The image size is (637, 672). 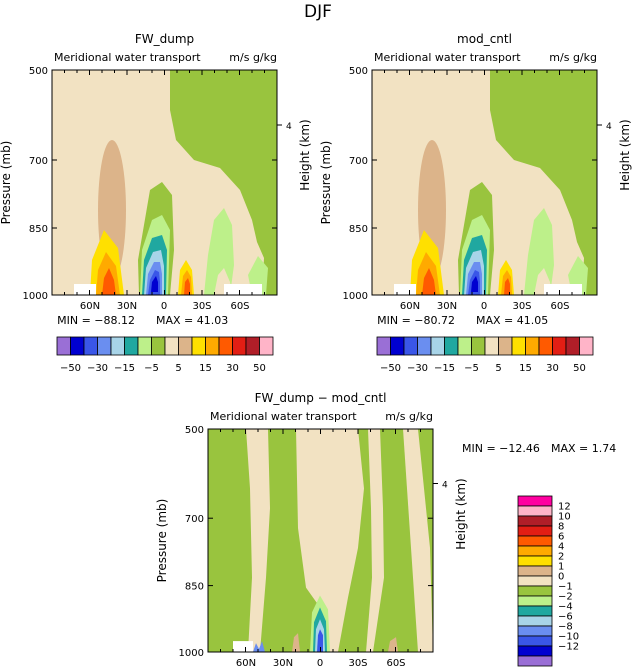 What do you see at coordinates (564, 507) in the screenshot?
I see `colorbar-label: 12` at bounding box center [564, 507].